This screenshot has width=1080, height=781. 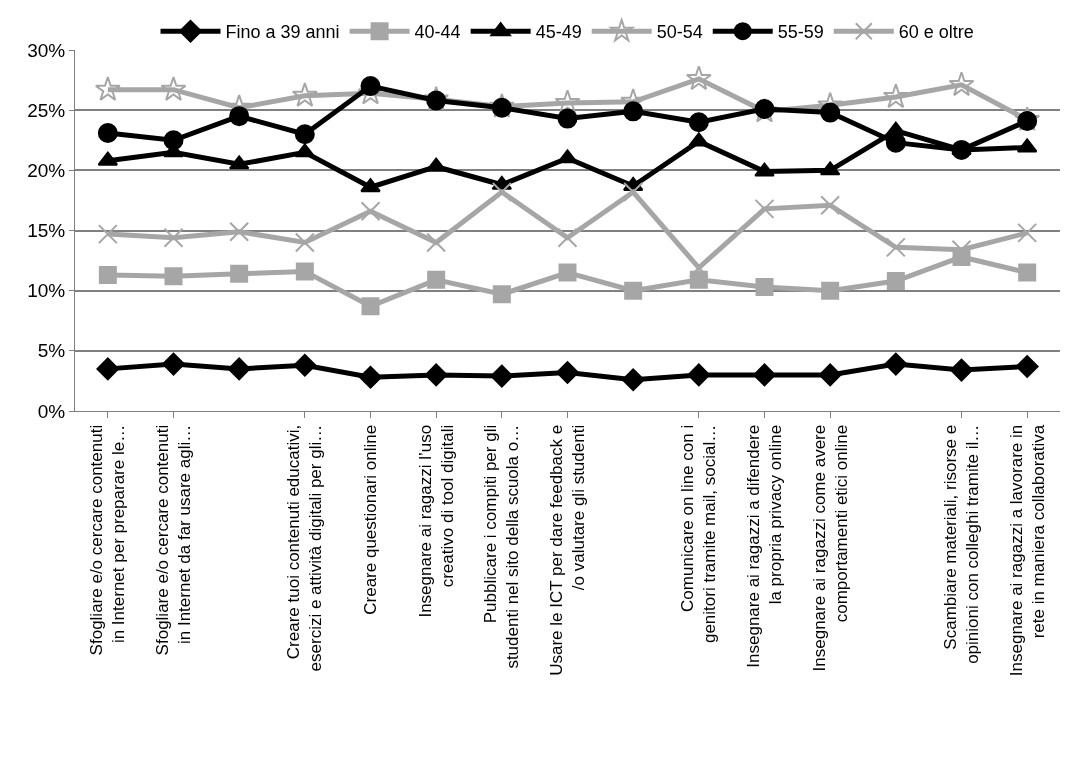 What do you see at coordinates (51, 411) in the screenshot?
I see `y-tick-label: 0%` at bounding box center [51, 411].